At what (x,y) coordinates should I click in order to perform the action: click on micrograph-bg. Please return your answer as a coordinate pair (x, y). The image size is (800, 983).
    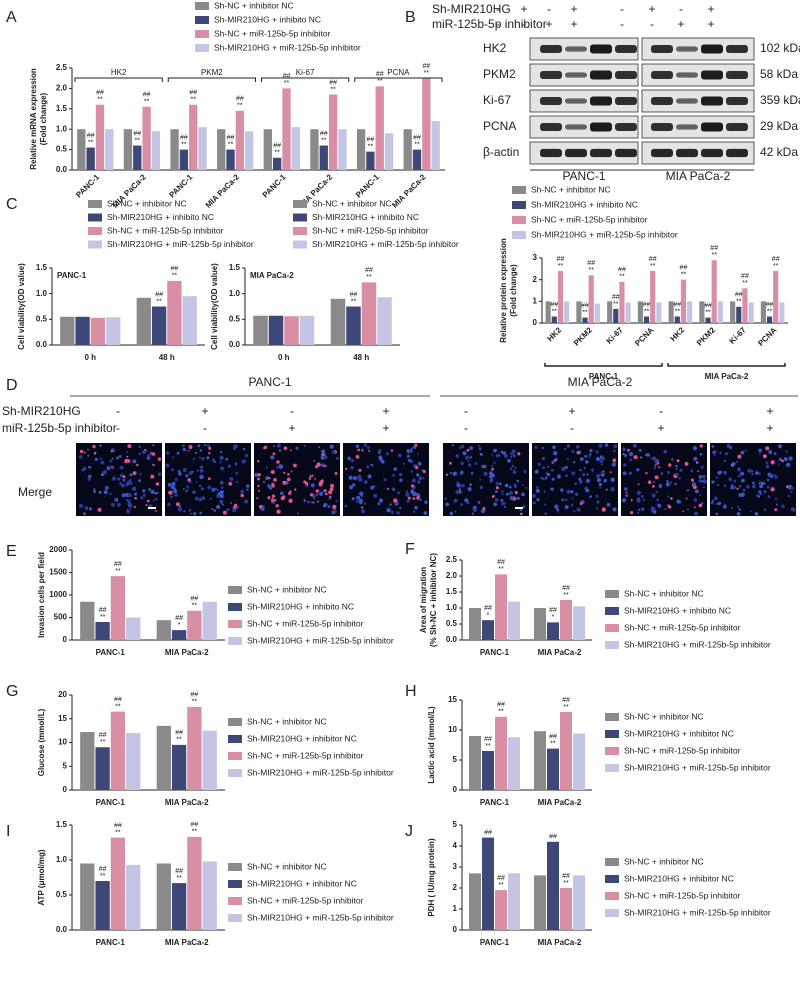
    Looking at the image, I should click on (486, 479).